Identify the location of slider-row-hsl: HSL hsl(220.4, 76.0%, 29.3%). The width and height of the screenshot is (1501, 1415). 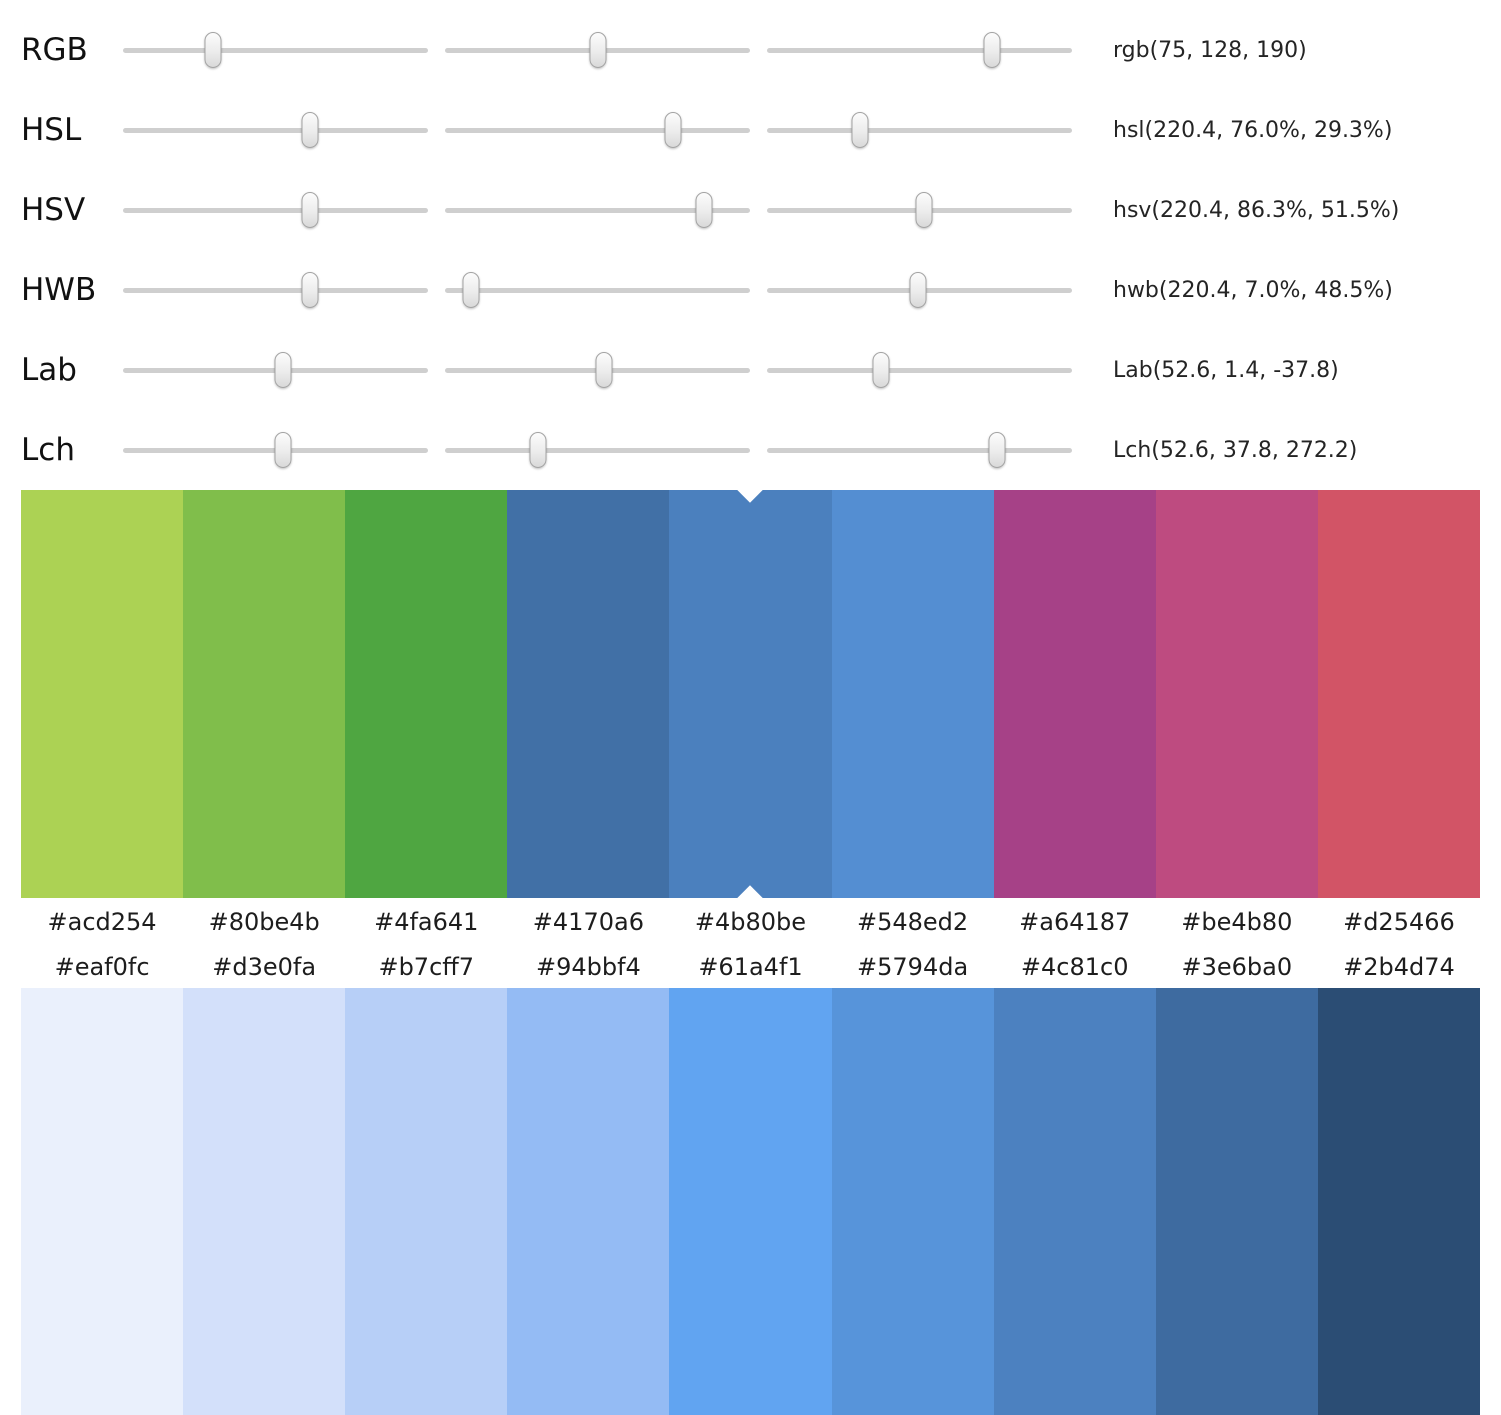
(761, 130).